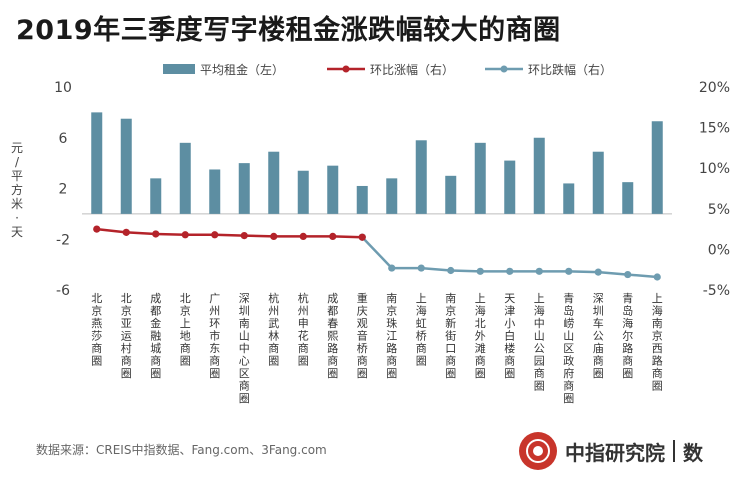 This screenshot has width=750, height=481. Describe the element at coordinates (719, 210) in the screenshot. I see `y-right-tick-label: 5%` at that location.